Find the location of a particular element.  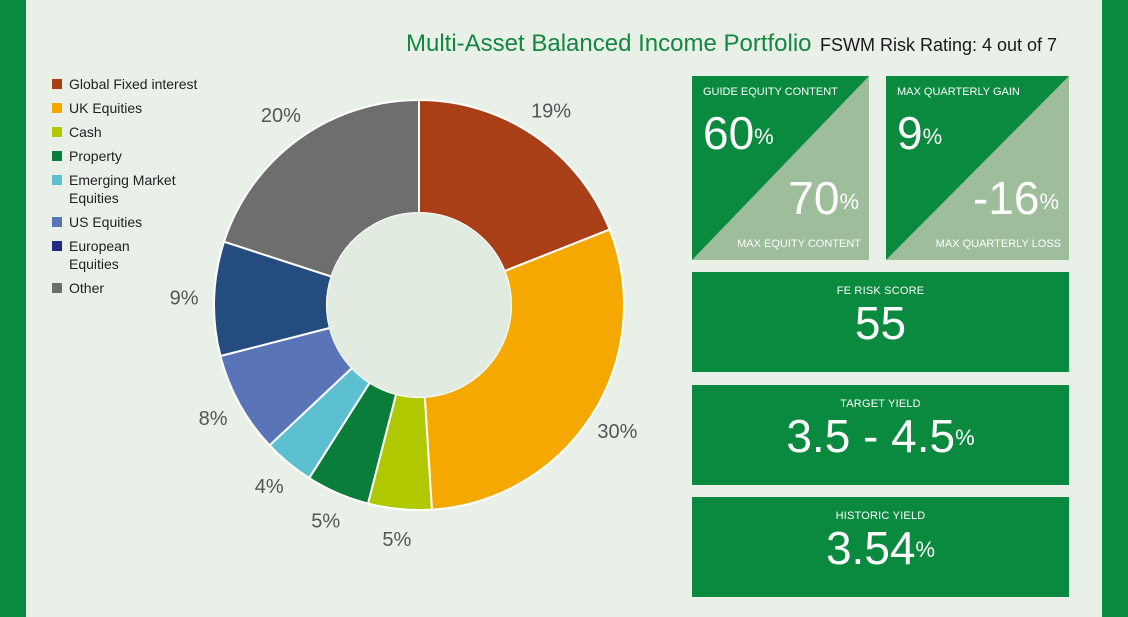

max-gain-value: 9% is located at coordinates (920, 133).